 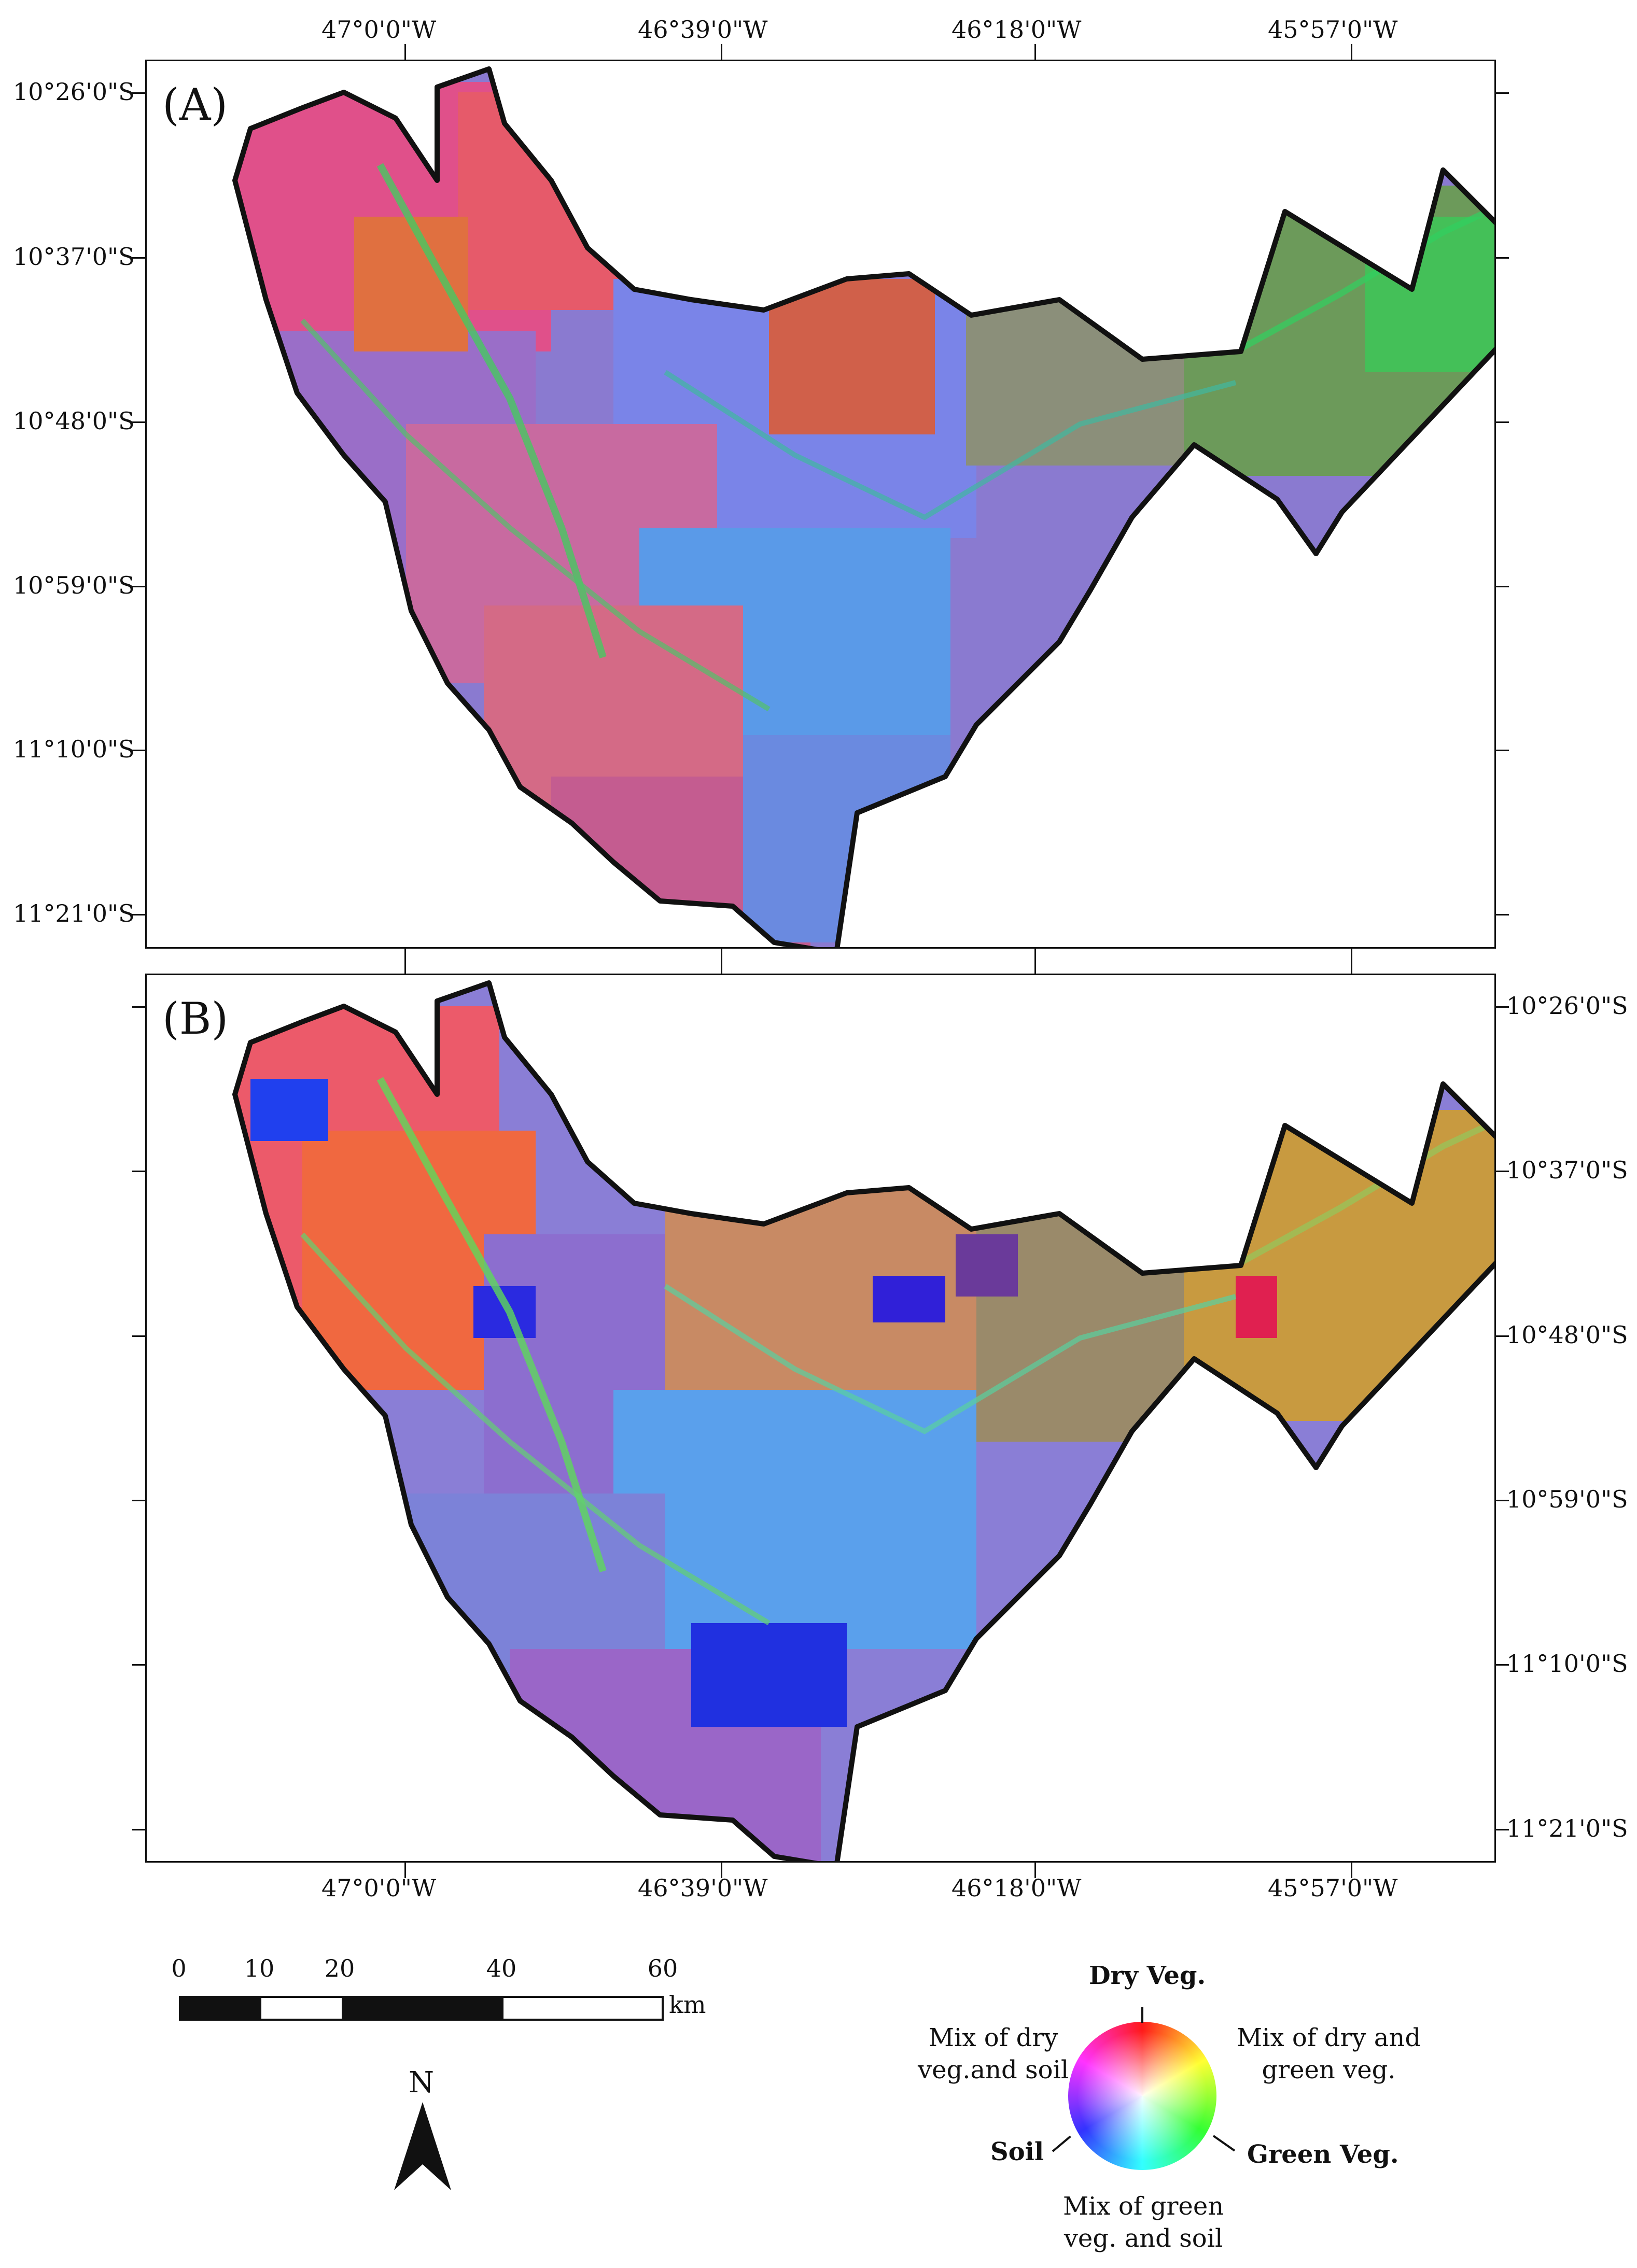 I want to click on lat-label-left-4: 10°59'0"S, so click(x=74, y=585).